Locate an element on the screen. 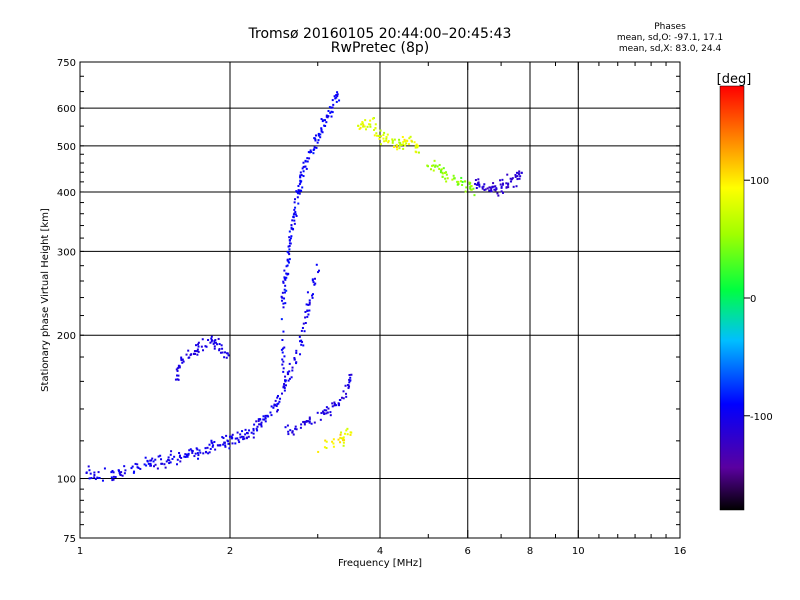  phase-stats-x: mean, sd,X: 83.0, 24.4 is located at coordinates (670, 49).